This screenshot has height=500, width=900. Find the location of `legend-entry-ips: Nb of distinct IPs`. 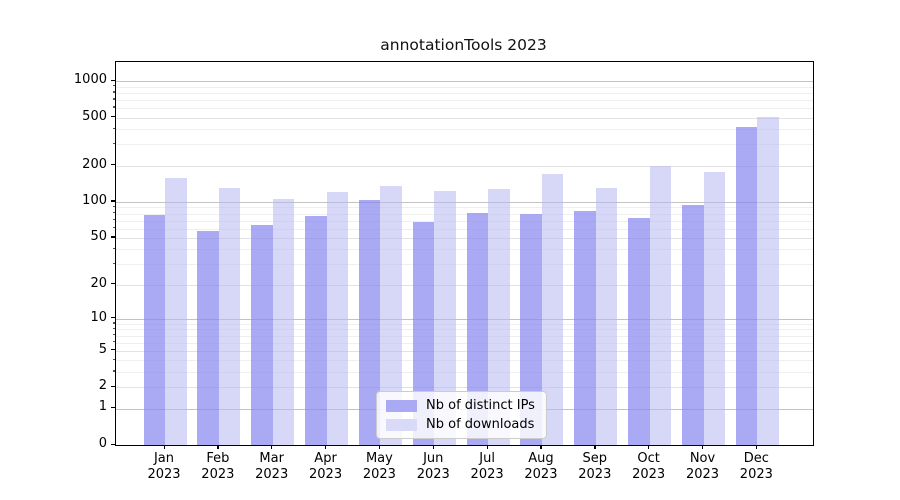

legend-entry-ips: Nb of distinct IPs is located at coordinates (460, 405).